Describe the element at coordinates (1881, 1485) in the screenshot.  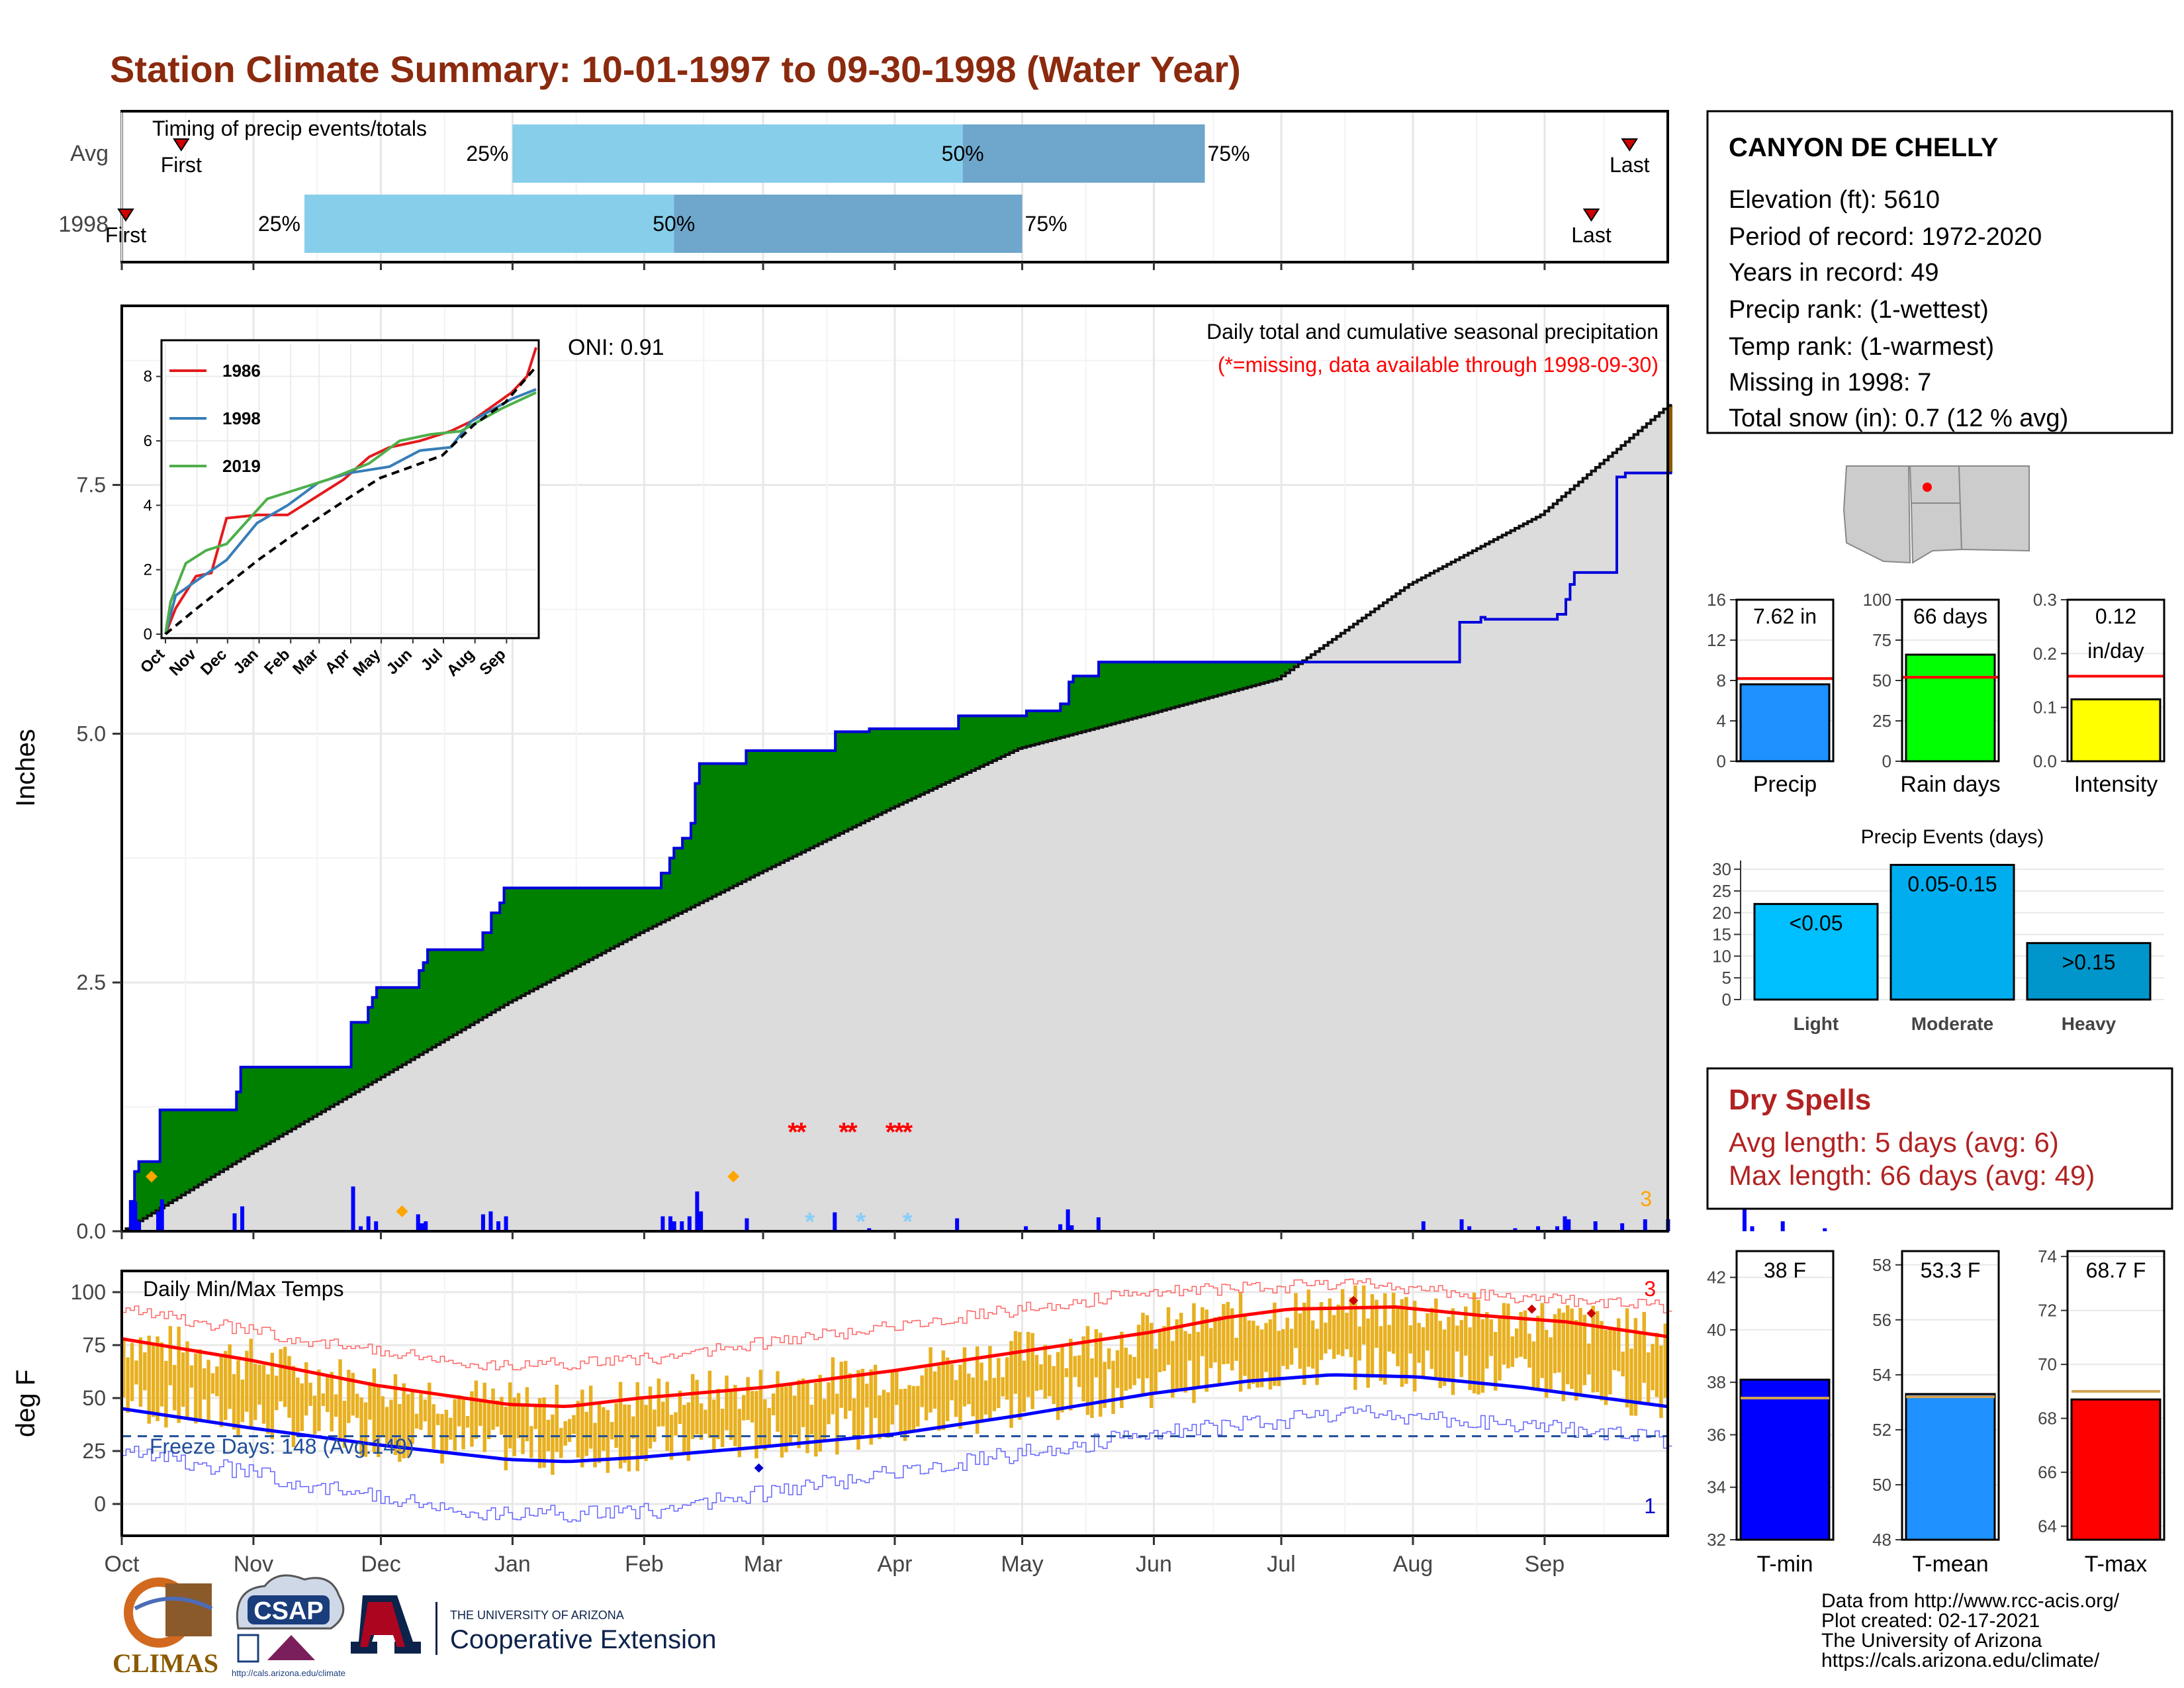
I see `temp-bar-tick-label: 50` at that location.